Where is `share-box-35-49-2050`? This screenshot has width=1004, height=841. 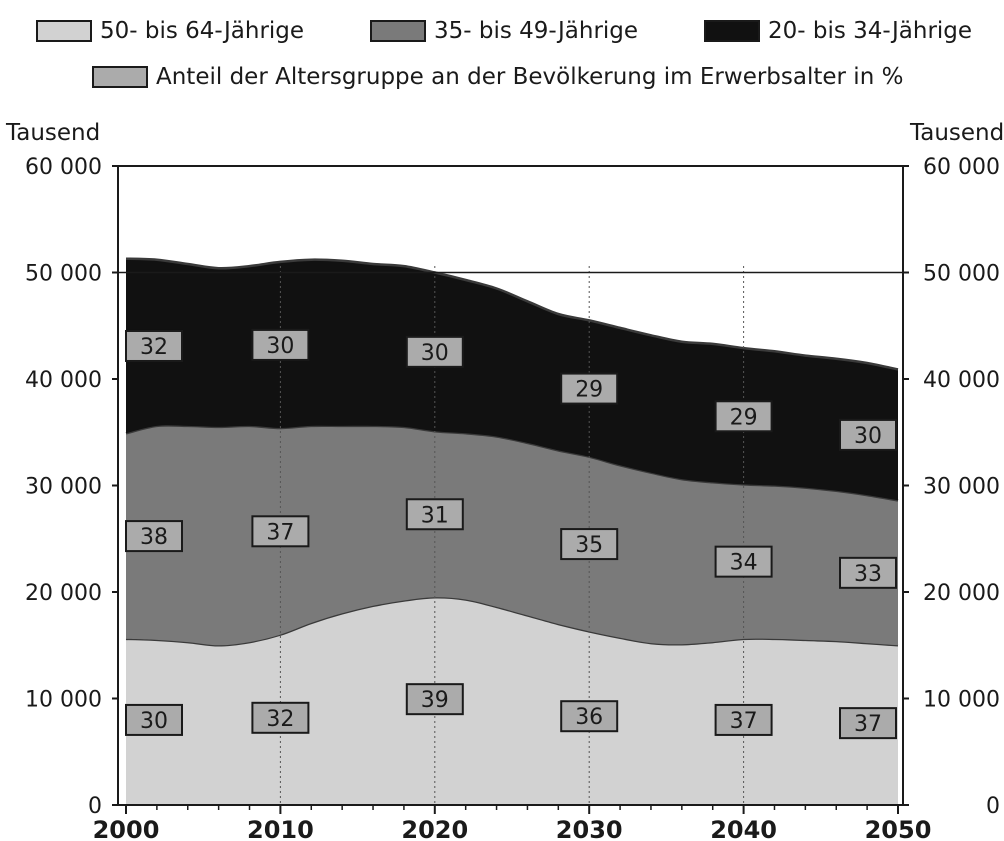 share-box-35-49-2050 is located at coordinates (868, 572).